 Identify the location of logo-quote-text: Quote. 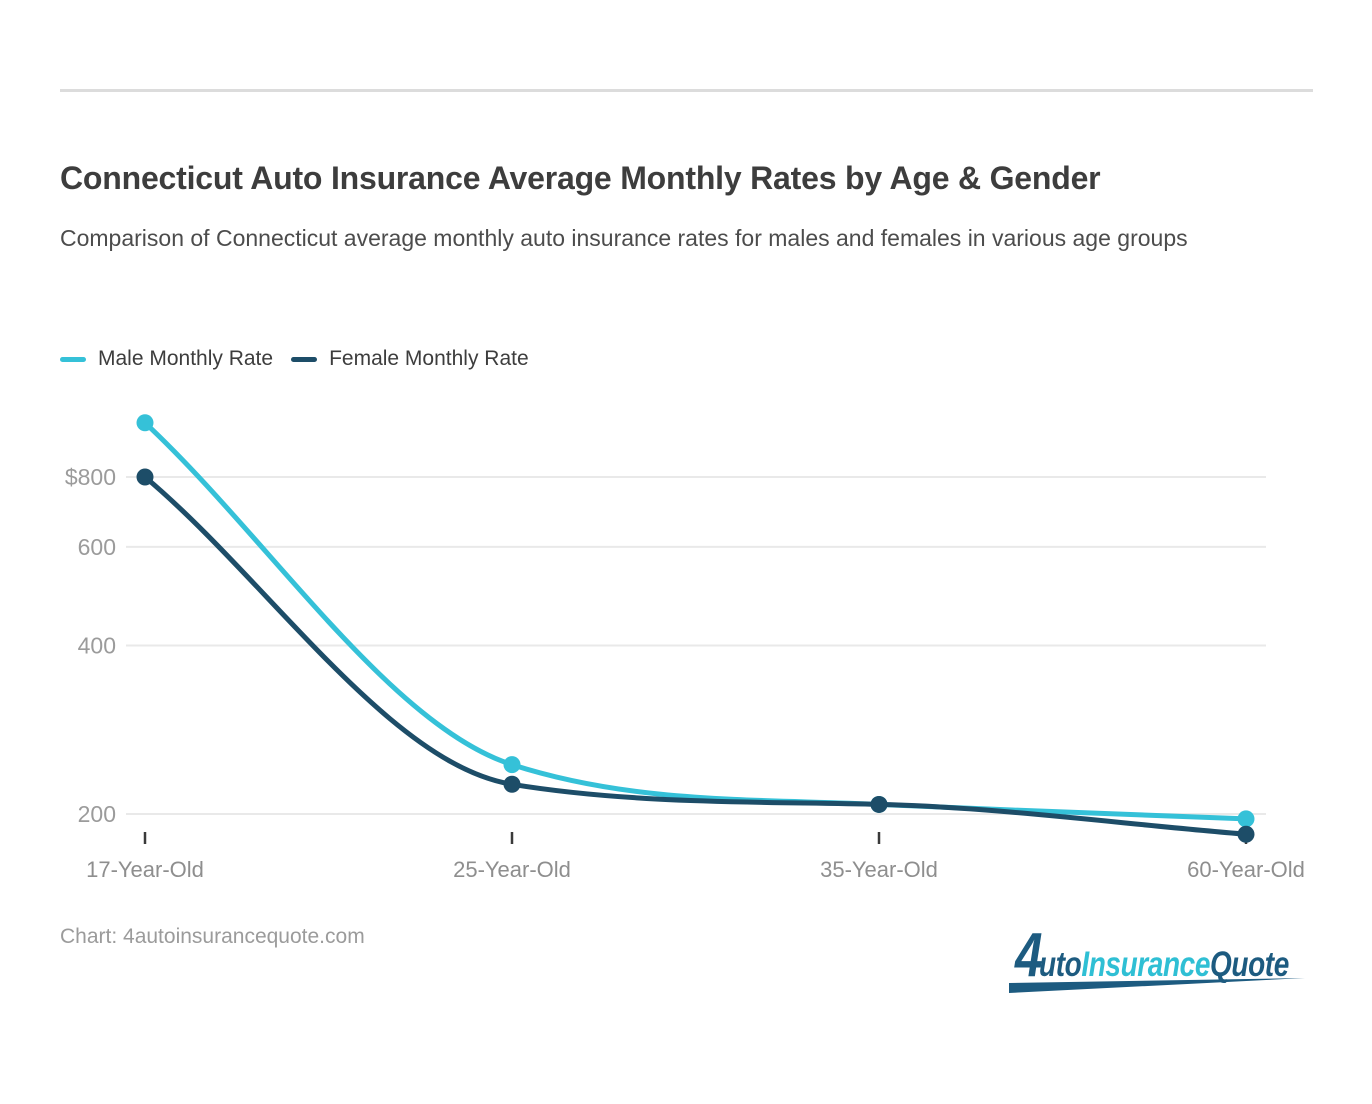
(1249, 964).